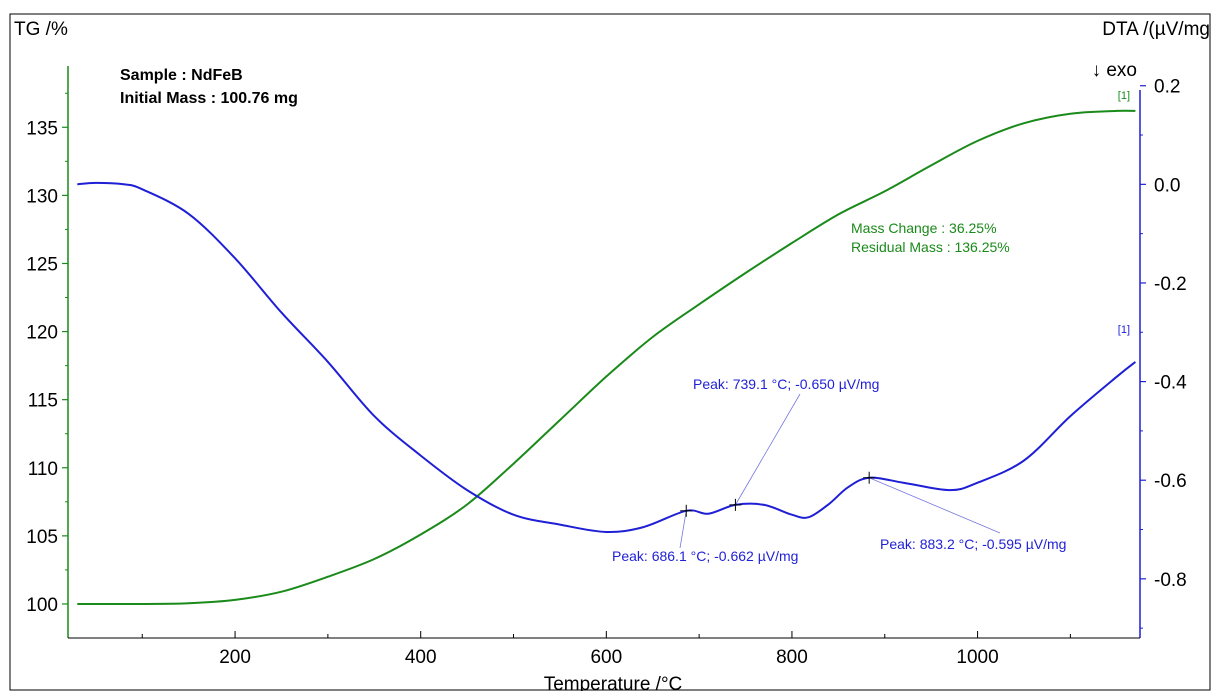 The width and height of the screenshot is (1213, 691). What do you see at coordinates (924, 228) in the screenshot?
I see `mass-change-label: Mass Change : 36.25%` at bounding box center [924, 228].